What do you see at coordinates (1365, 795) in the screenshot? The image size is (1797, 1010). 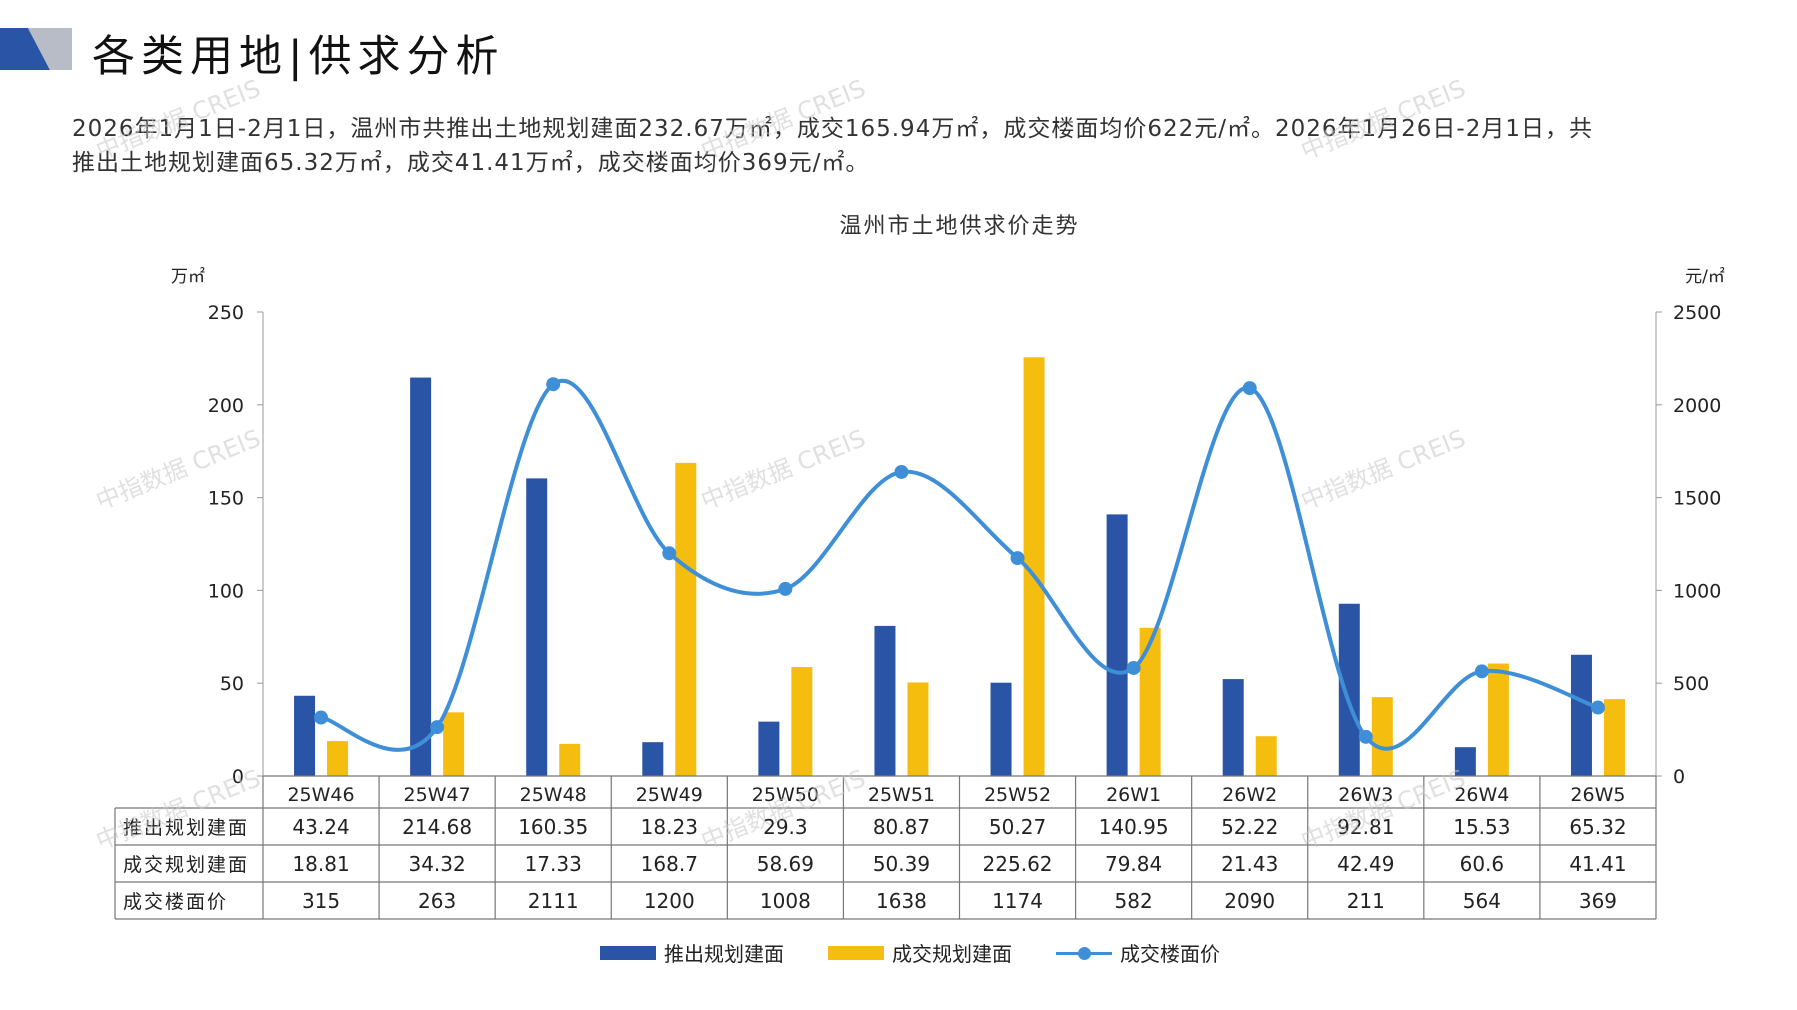 I see `x-tick-label: 26W3` at bounding box center [1365, 795].